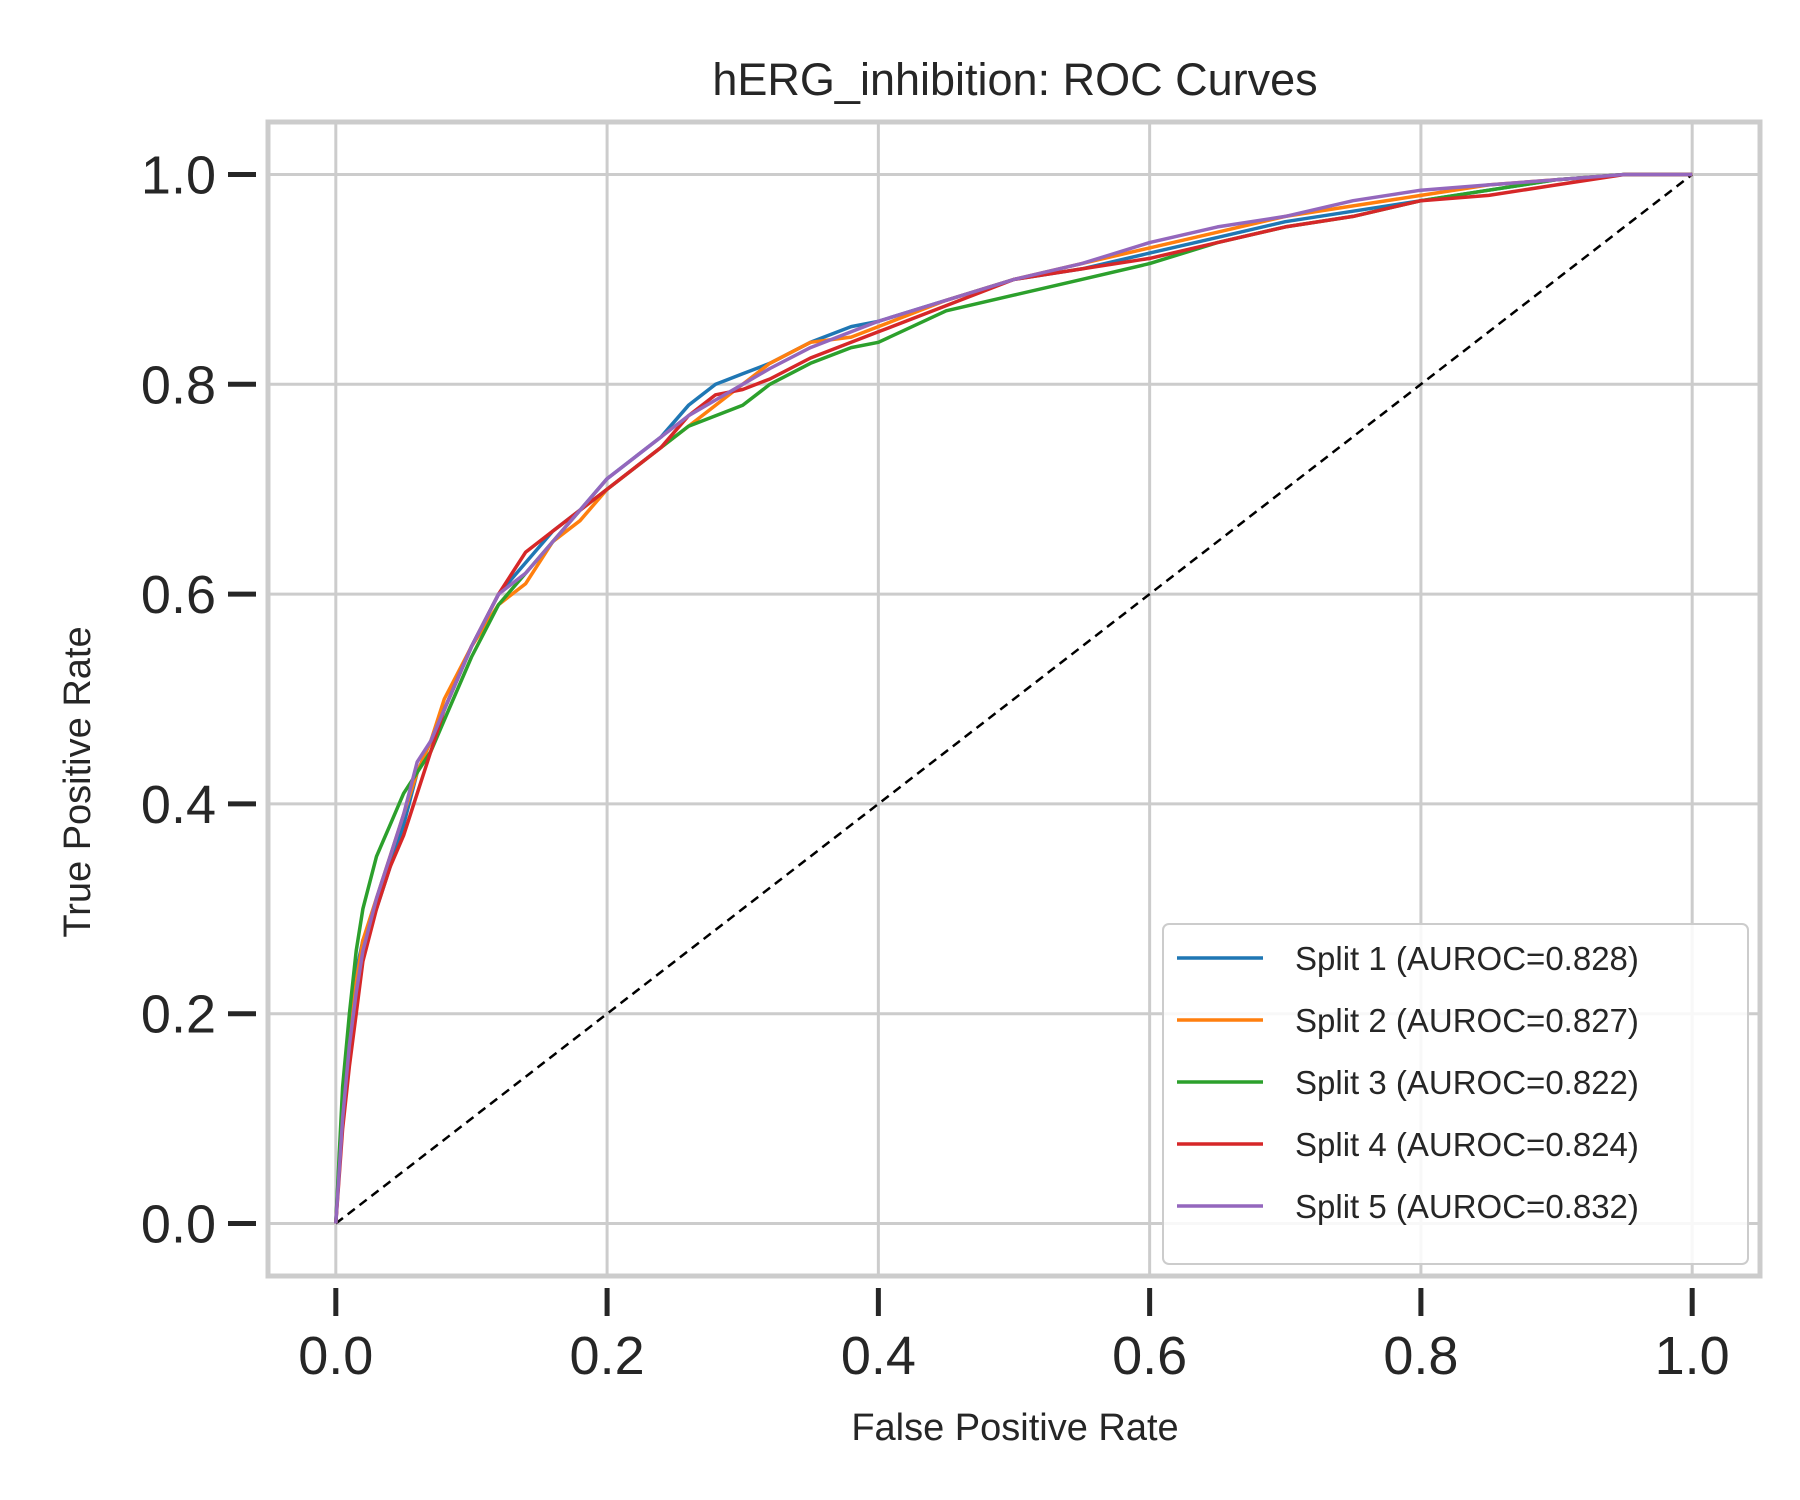 This screenshot has width=1800, height=1500. I want to click on y-tick-label: 1.0, so click(178, 175).